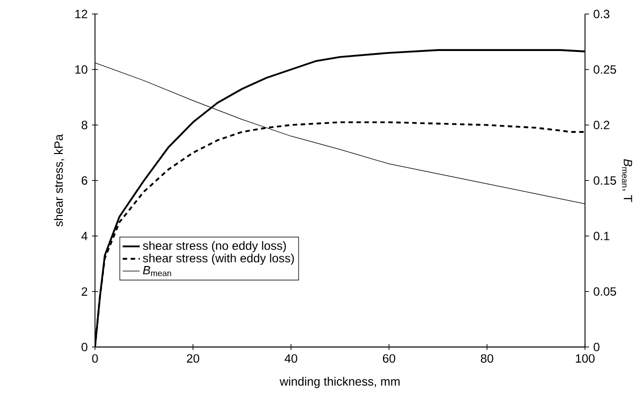  I want to click on legend-label: shear stress (no eddy loss), so click(214, 246).